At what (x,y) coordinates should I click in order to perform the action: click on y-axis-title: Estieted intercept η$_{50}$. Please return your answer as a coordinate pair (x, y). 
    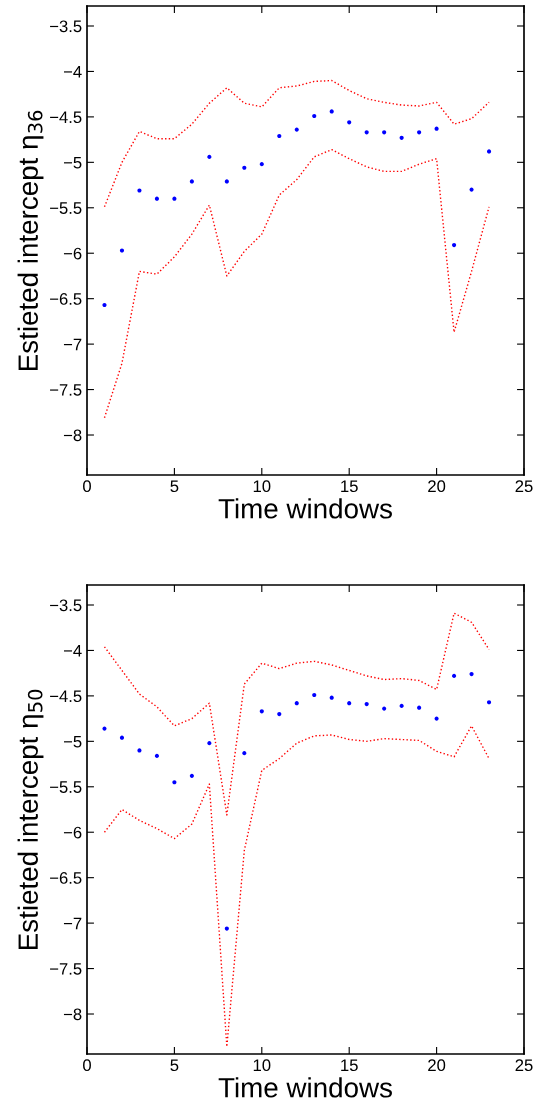
    Looking at the image, I should click on (30, 819).